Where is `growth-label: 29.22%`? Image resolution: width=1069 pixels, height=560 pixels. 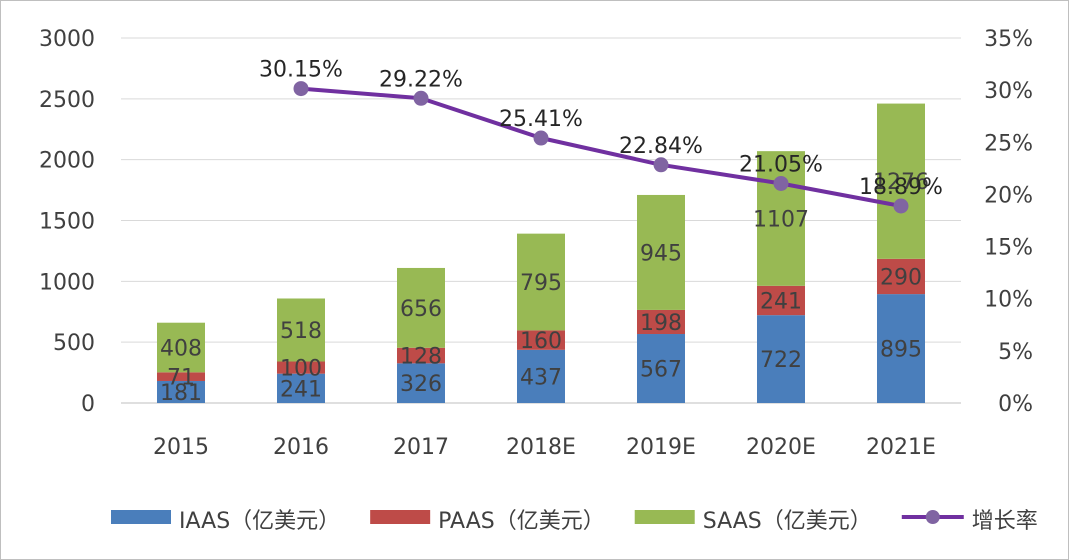 growth-label: 29.22% is located at coordinates (421, 79).